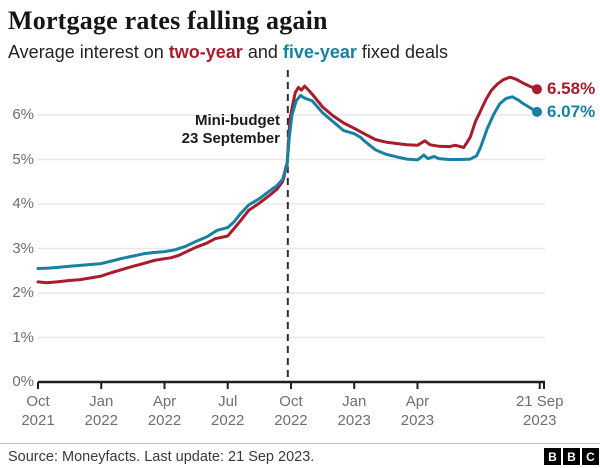 This screenshot has height=468, width=600. Describe the element at coordinates (23, 381) in the screenshot. I see `y-tick-label-0%: 0%` at that location.